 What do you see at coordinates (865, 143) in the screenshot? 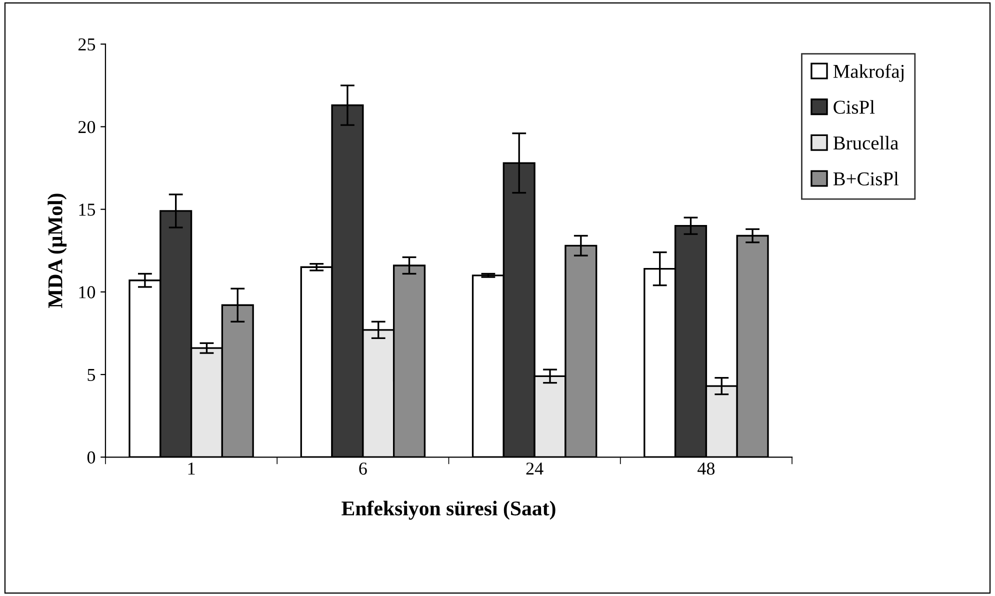
I see `legend-label: Brucella` at bounding box center [865, 143].